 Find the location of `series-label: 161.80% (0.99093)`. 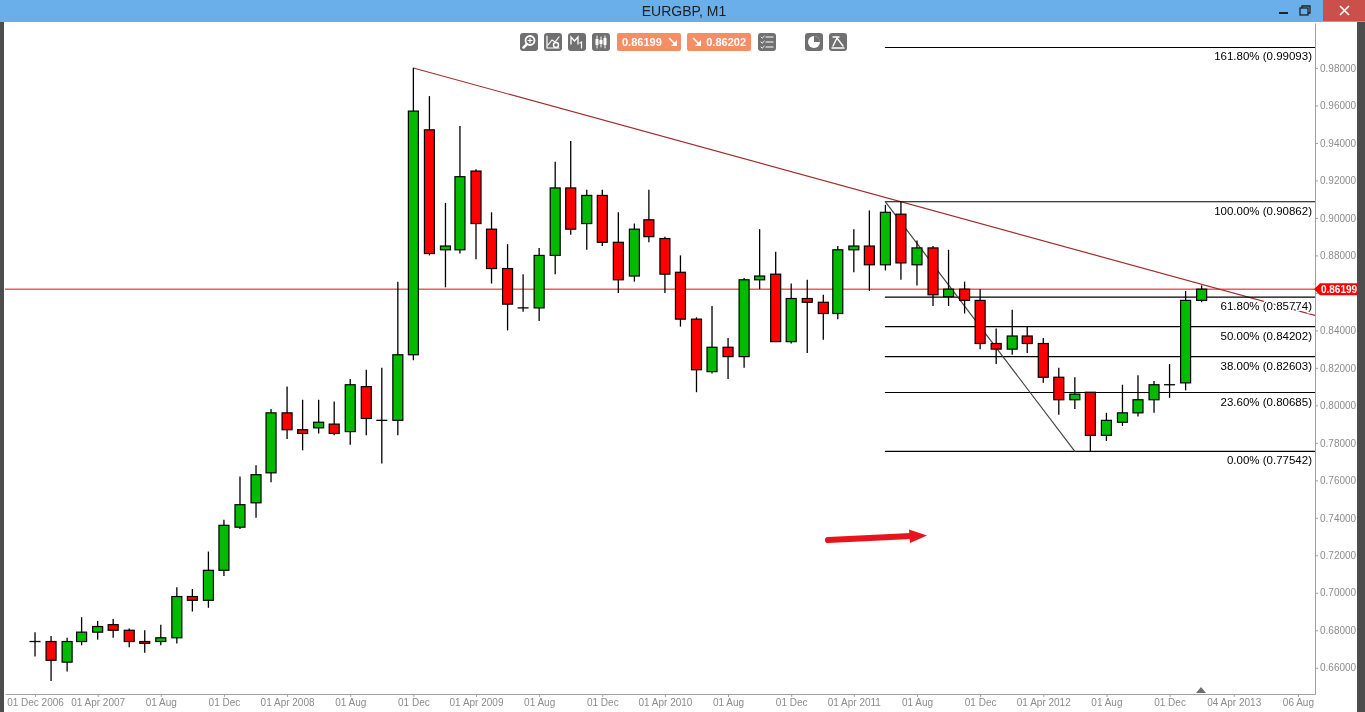

series-label: 161.80% (0.99093) is located at coordinates (1263, 56).